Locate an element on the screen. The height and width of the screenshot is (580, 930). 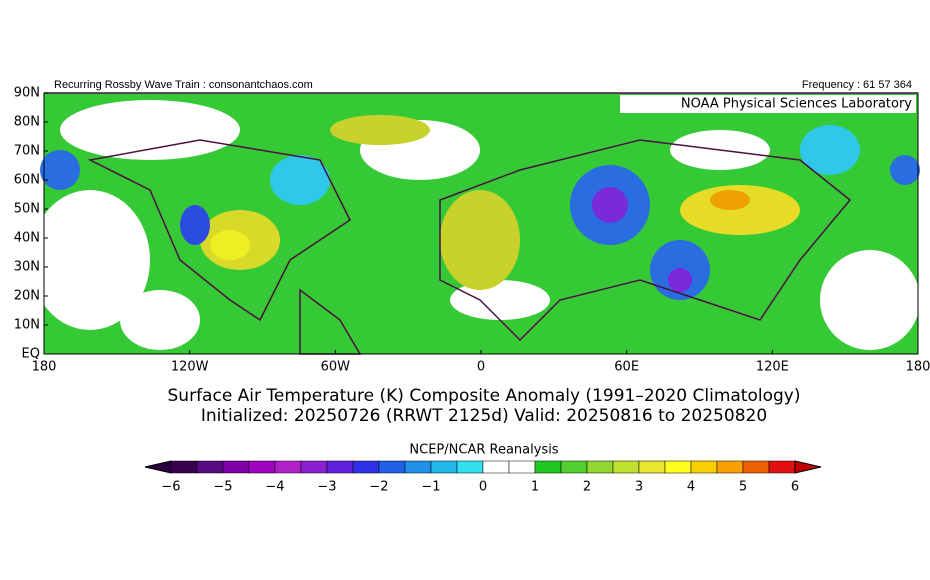
lon-label: 0 is located at coordinates (481, 367).